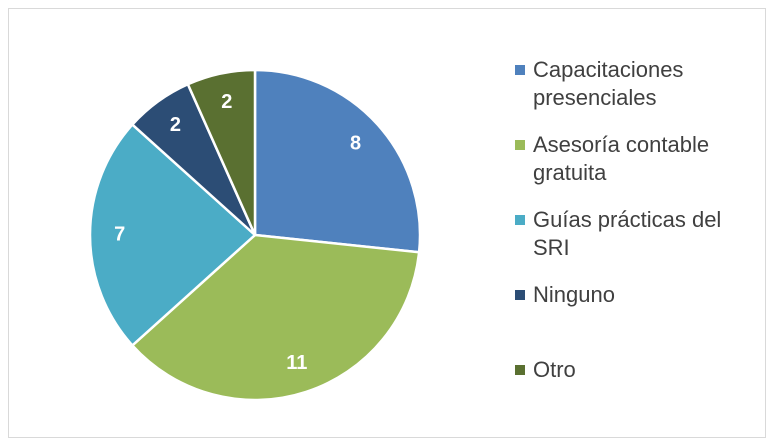 Image resolution: width=776 pixels, height=448 pixels. I want to click on legend-item: Ninguno, so click(640, 318).